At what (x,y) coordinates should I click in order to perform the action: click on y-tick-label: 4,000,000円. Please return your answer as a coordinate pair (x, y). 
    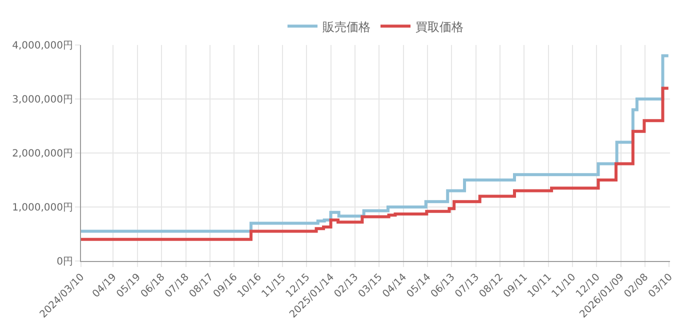
    Looking at the image, I should click on (42, 46).